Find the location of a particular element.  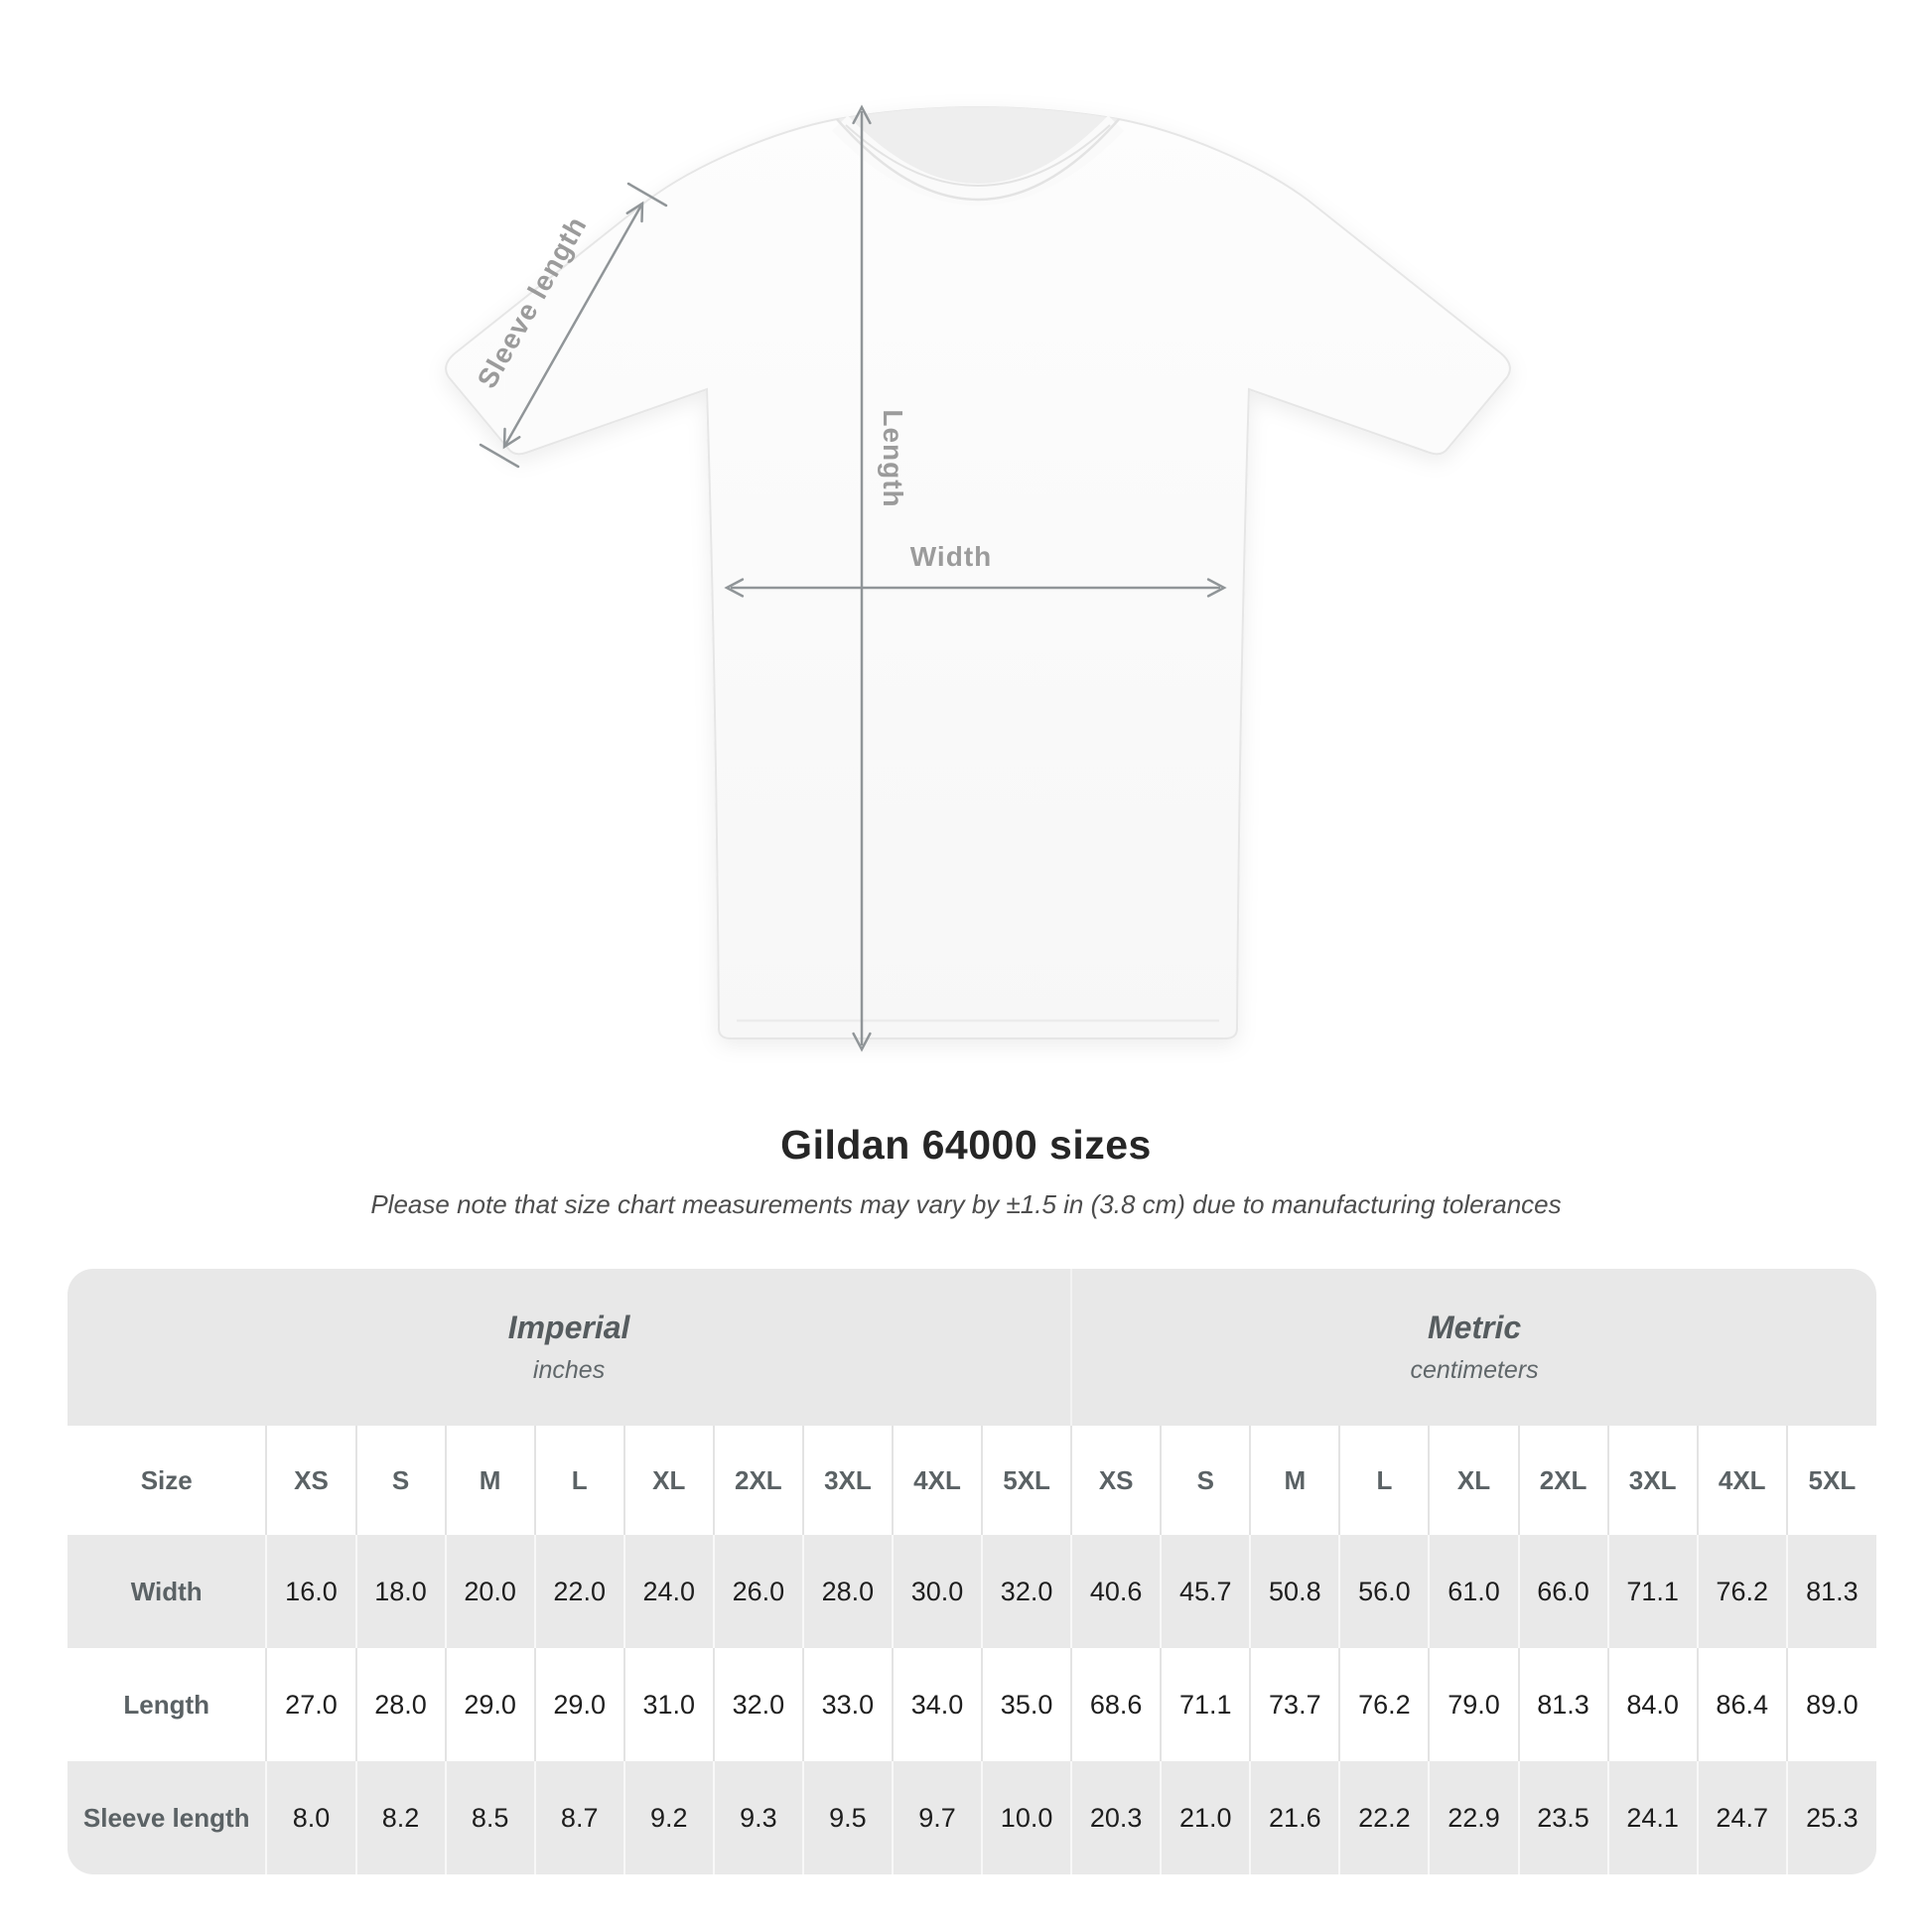

unit-header-imperial: Imperial inches is located at coordinates (570, 1348).